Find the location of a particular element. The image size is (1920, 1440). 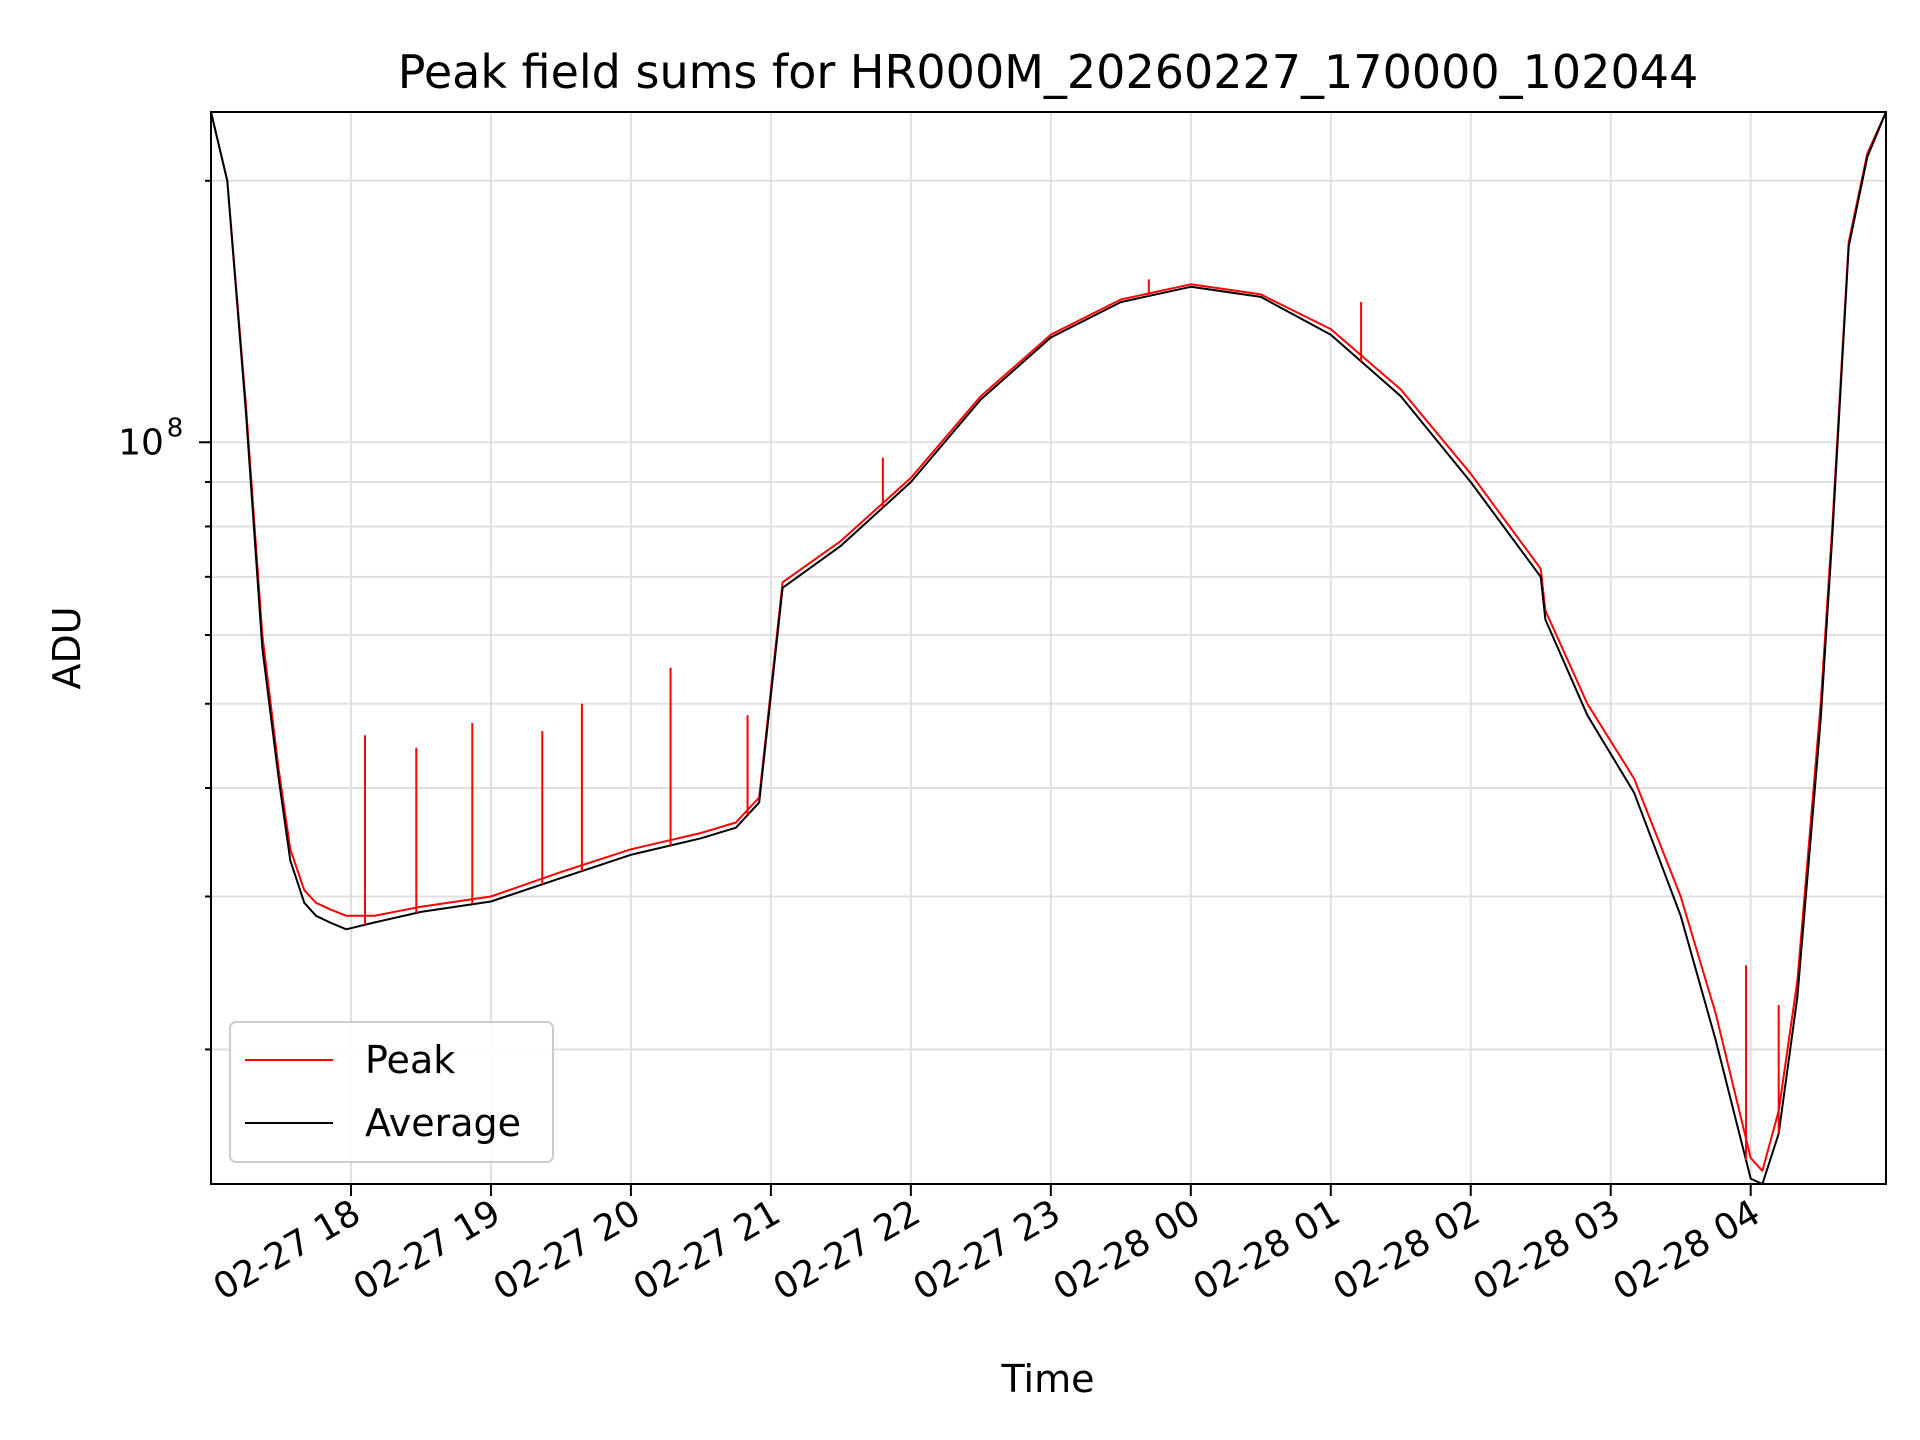

y-tick-label-exponent: 8 is located at coordinates (175, 428).